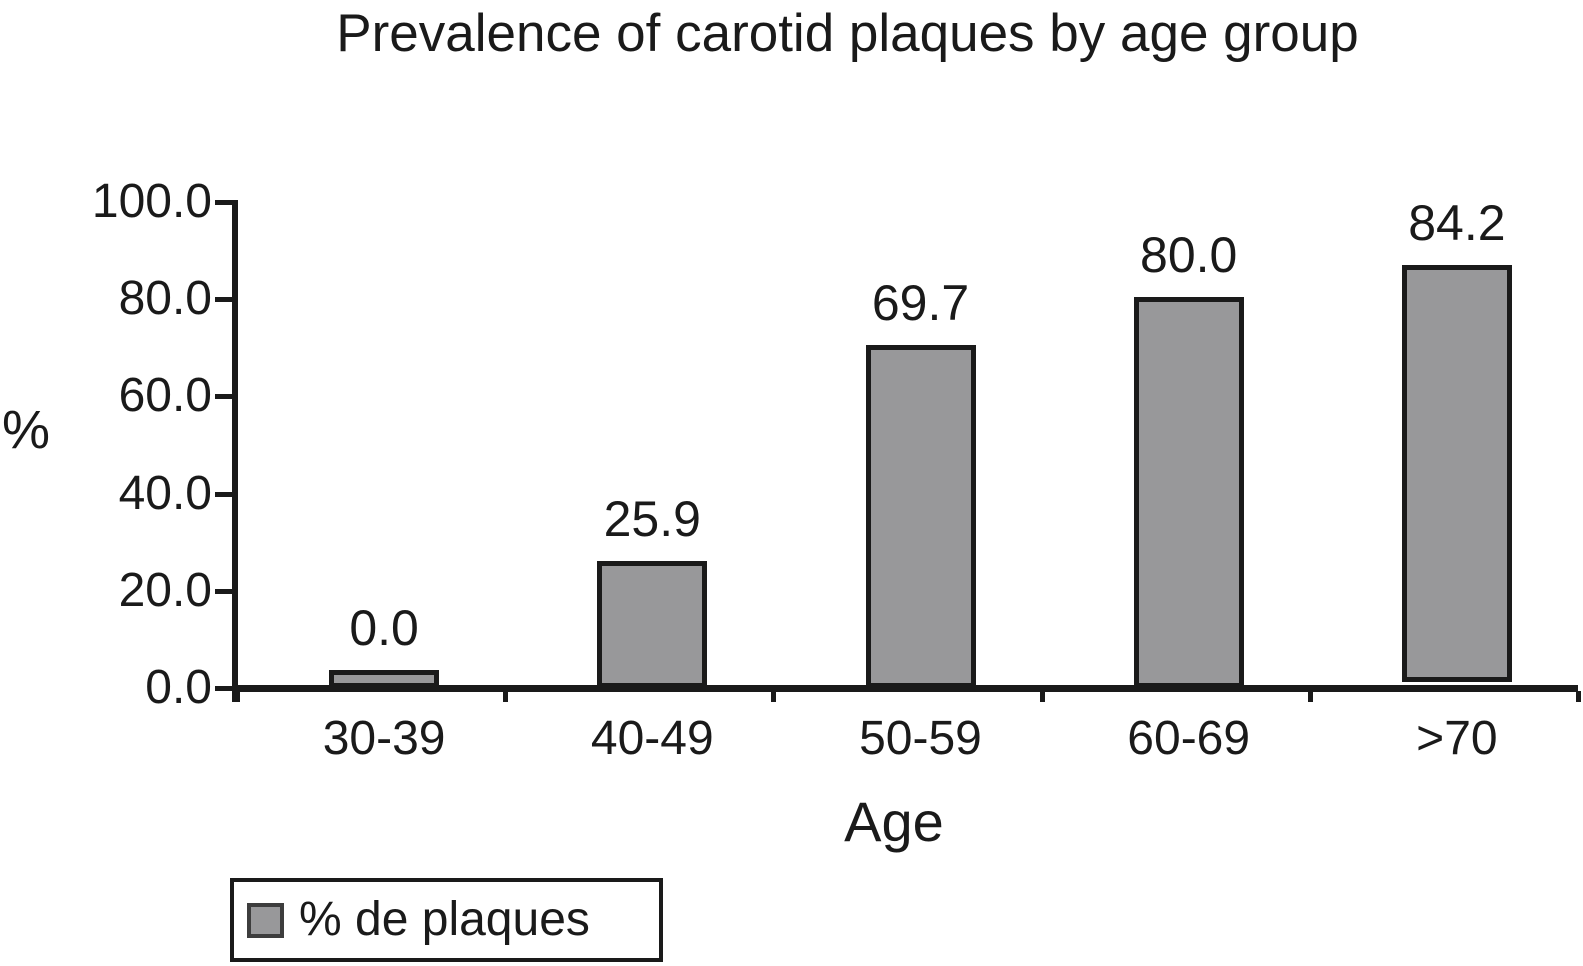  I want to click on legend-swatch-icon, so click(265, 920).